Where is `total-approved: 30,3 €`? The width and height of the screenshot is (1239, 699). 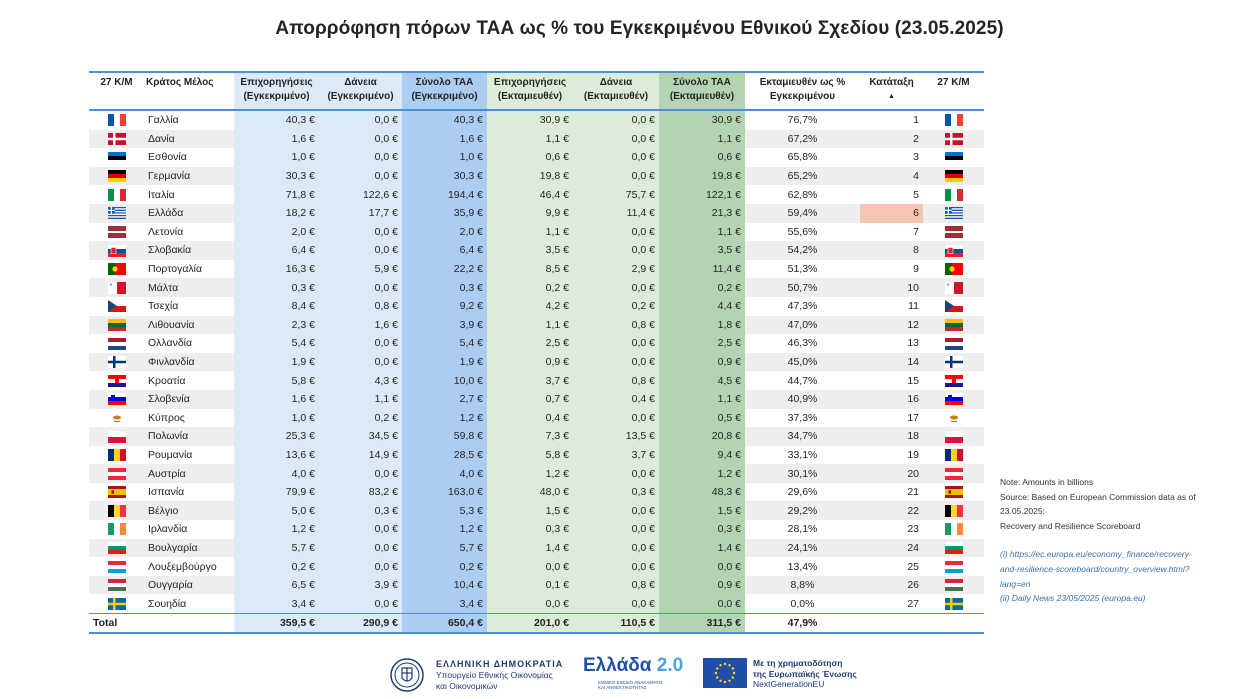 total-approved: 30,3 € is located at coordinates (444, 176).